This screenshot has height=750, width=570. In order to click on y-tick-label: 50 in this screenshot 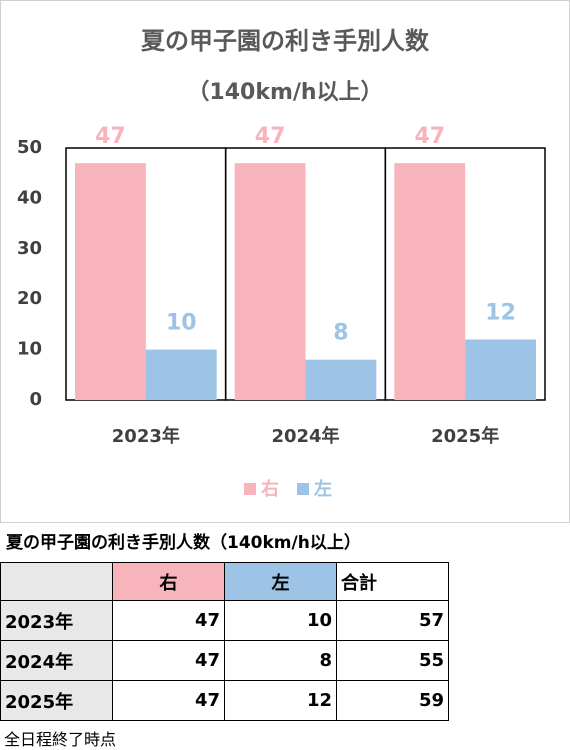, I will do `click(29, 147)`.